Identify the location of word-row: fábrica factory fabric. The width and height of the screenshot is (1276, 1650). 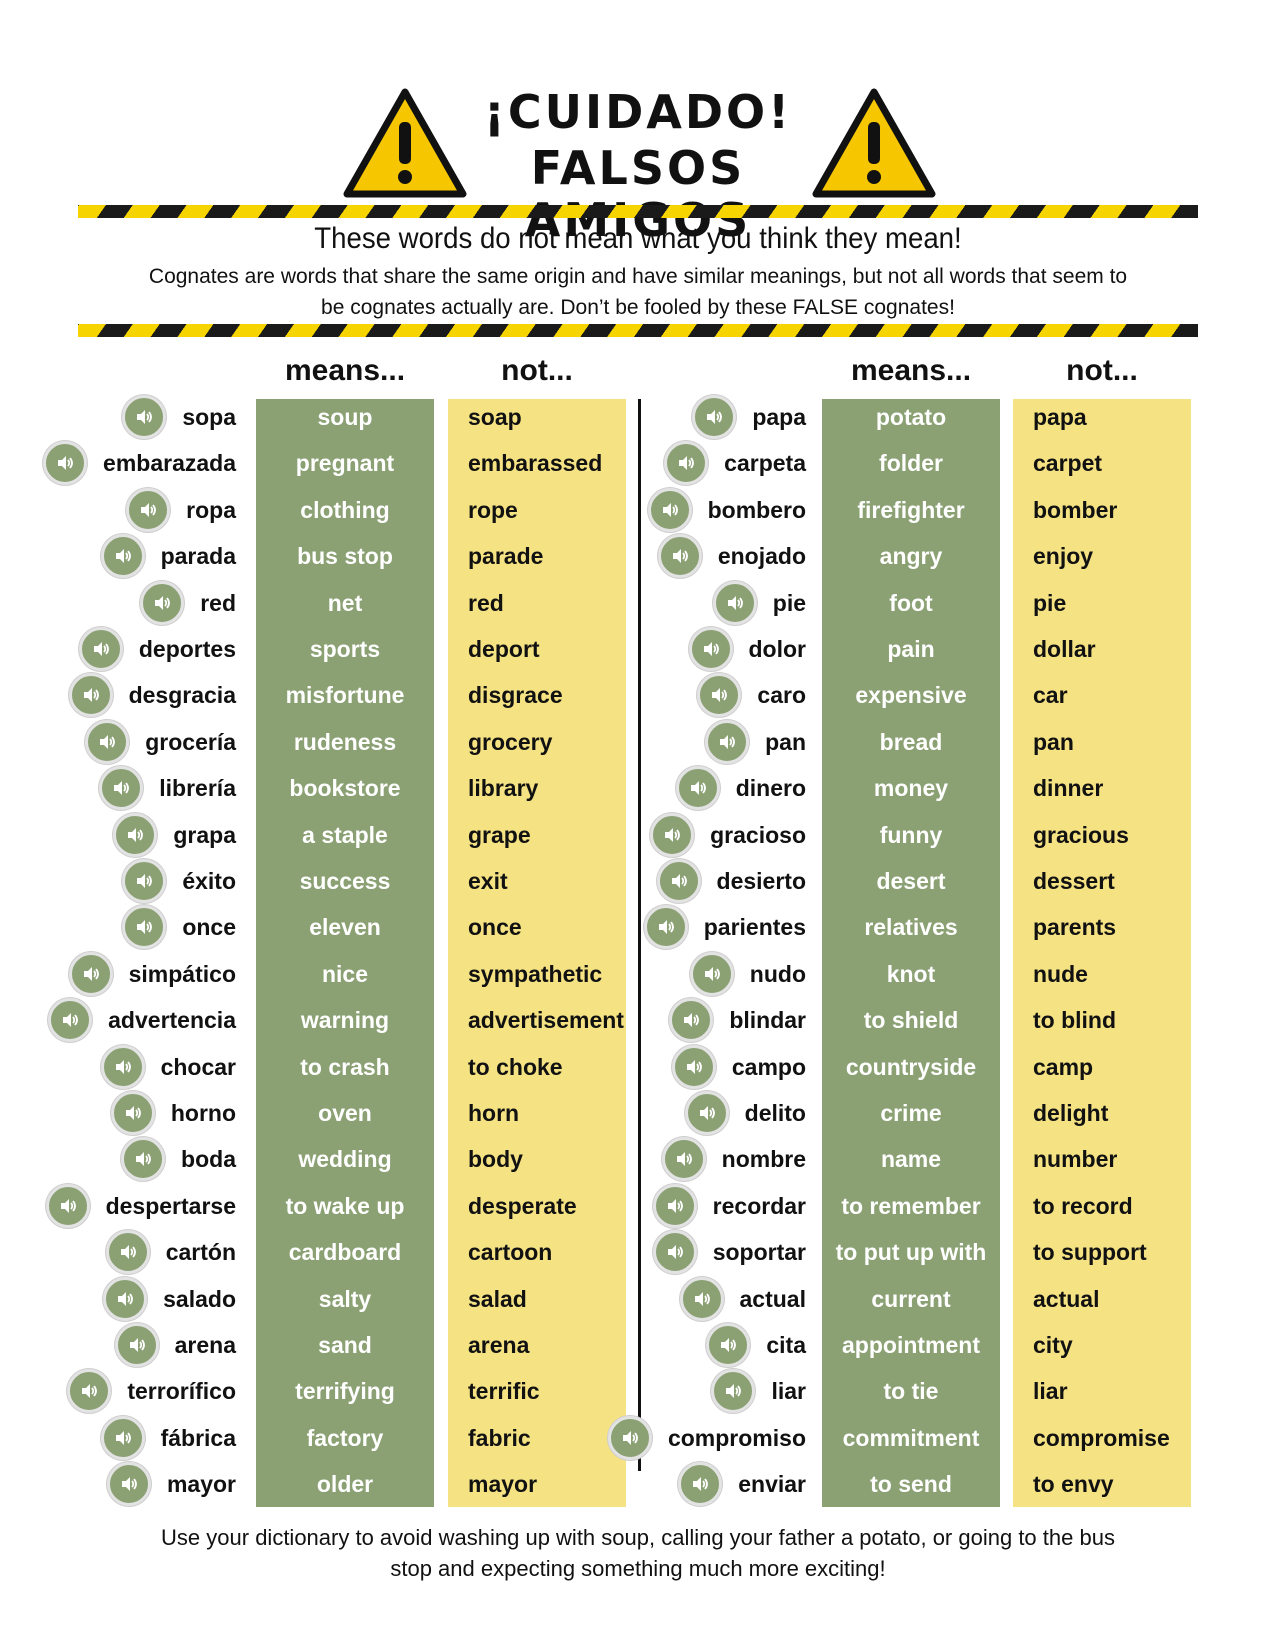
(638, 1438).